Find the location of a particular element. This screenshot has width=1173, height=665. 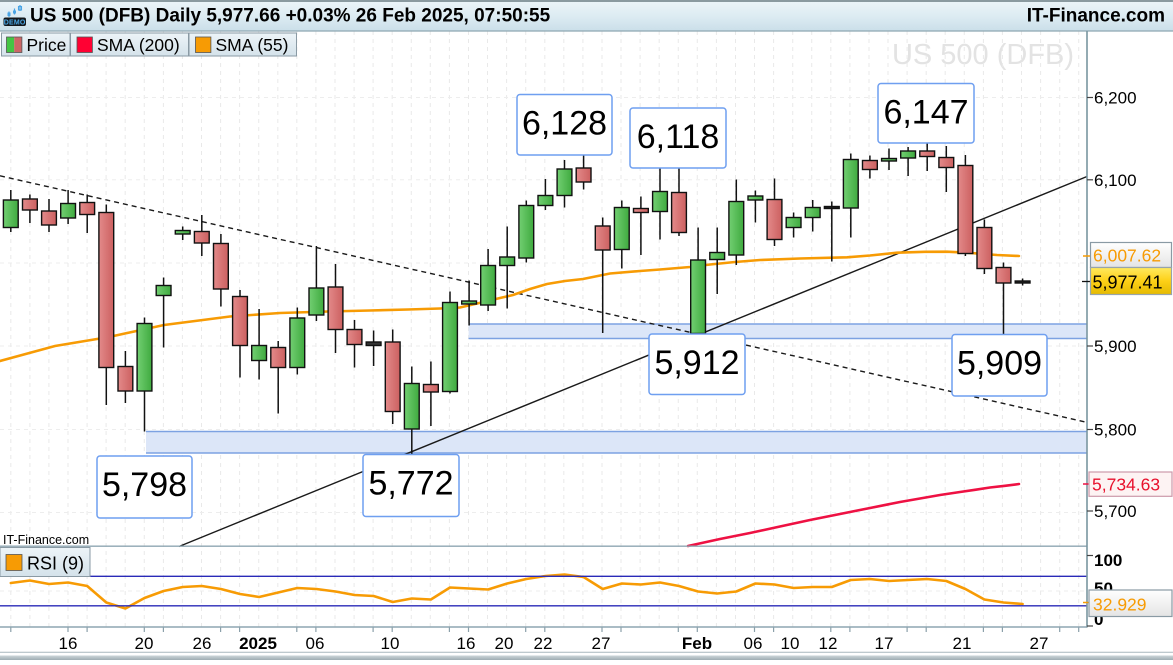

svg-text: SMA (55) is located at coordinates (252, 45).